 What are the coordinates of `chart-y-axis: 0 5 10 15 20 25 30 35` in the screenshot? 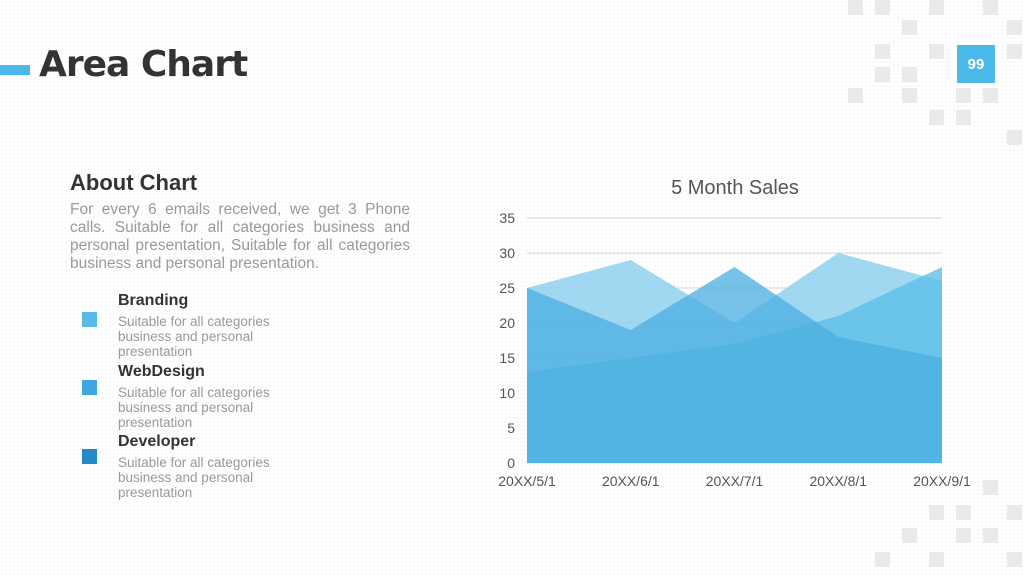 It's located at (507, 340).